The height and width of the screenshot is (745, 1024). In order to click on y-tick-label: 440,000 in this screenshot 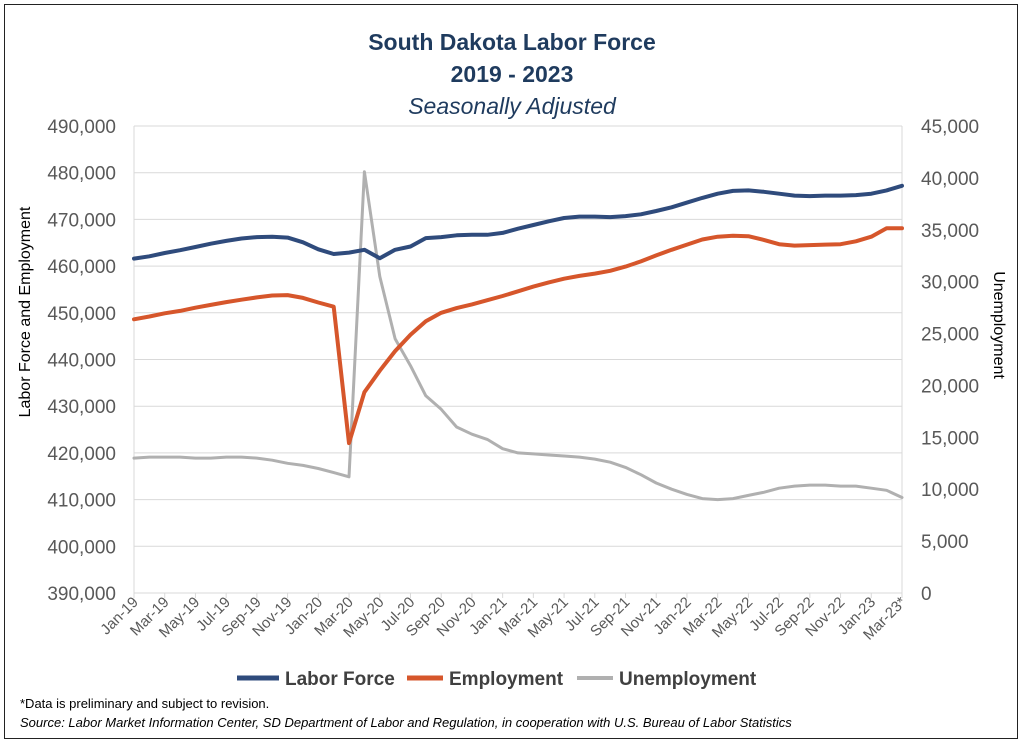, I will do `click(81, 361)`.